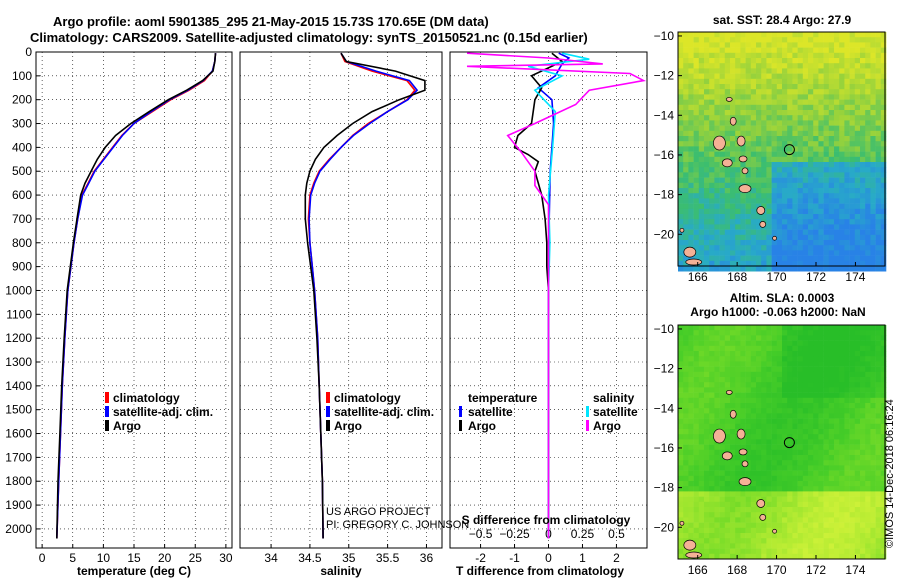 The image size is (900, 580). Describe the element at coordinates (328, 411) in the screenshot. I see `sal-legend-swatch-satellite` at that location.